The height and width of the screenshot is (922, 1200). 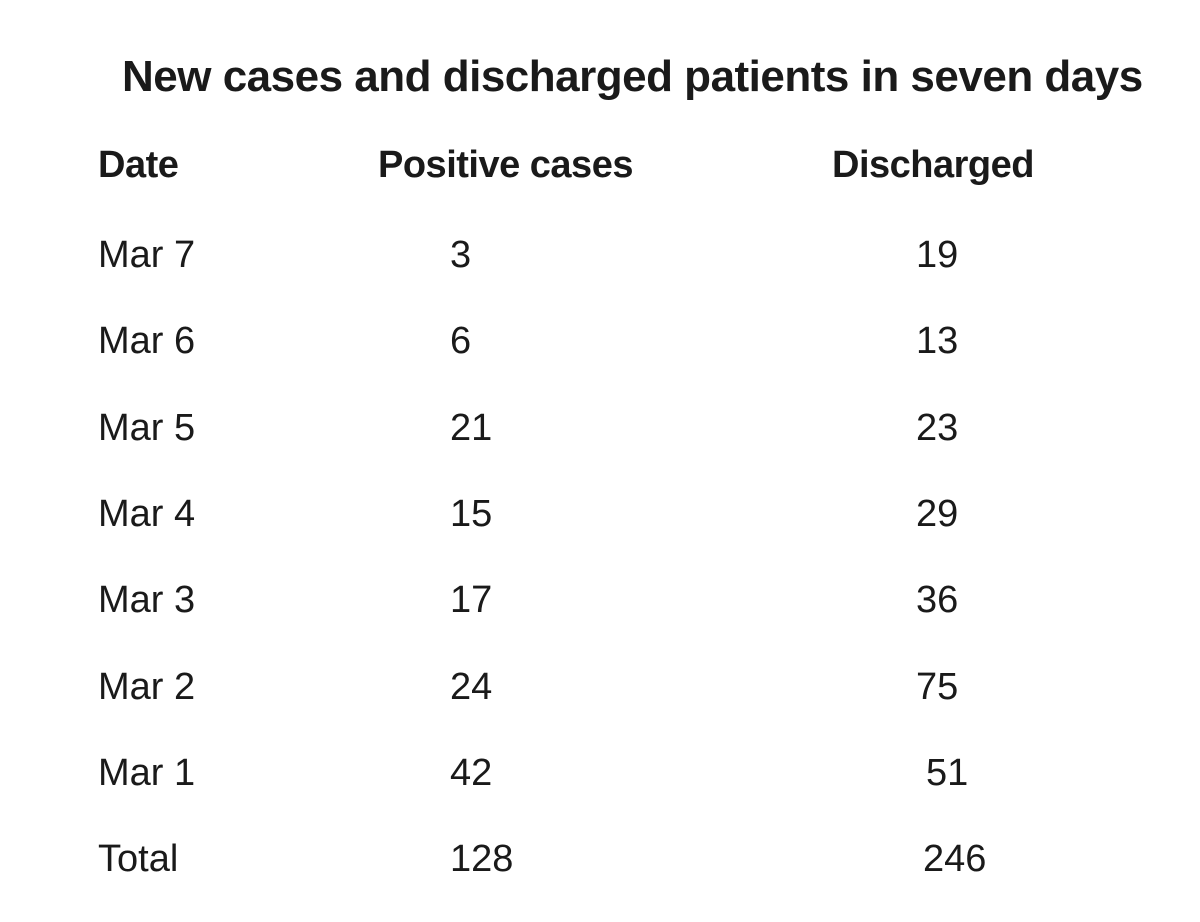 What do you see at coordinates (471, 687) in the screenshot?
I see `cell-positive-cases: 24` at bounding box center [471, 687].